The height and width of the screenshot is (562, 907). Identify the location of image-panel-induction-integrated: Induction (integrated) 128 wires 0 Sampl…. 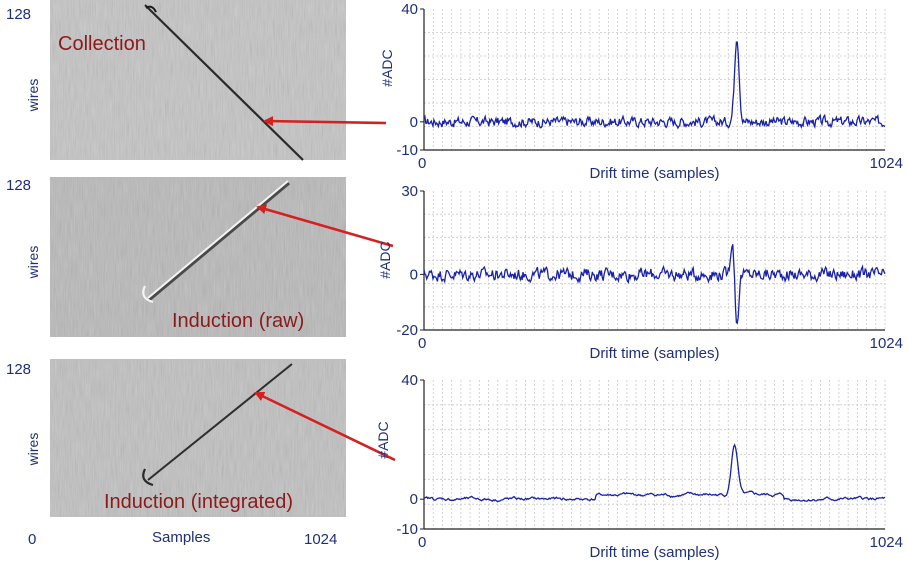
(176, 453).